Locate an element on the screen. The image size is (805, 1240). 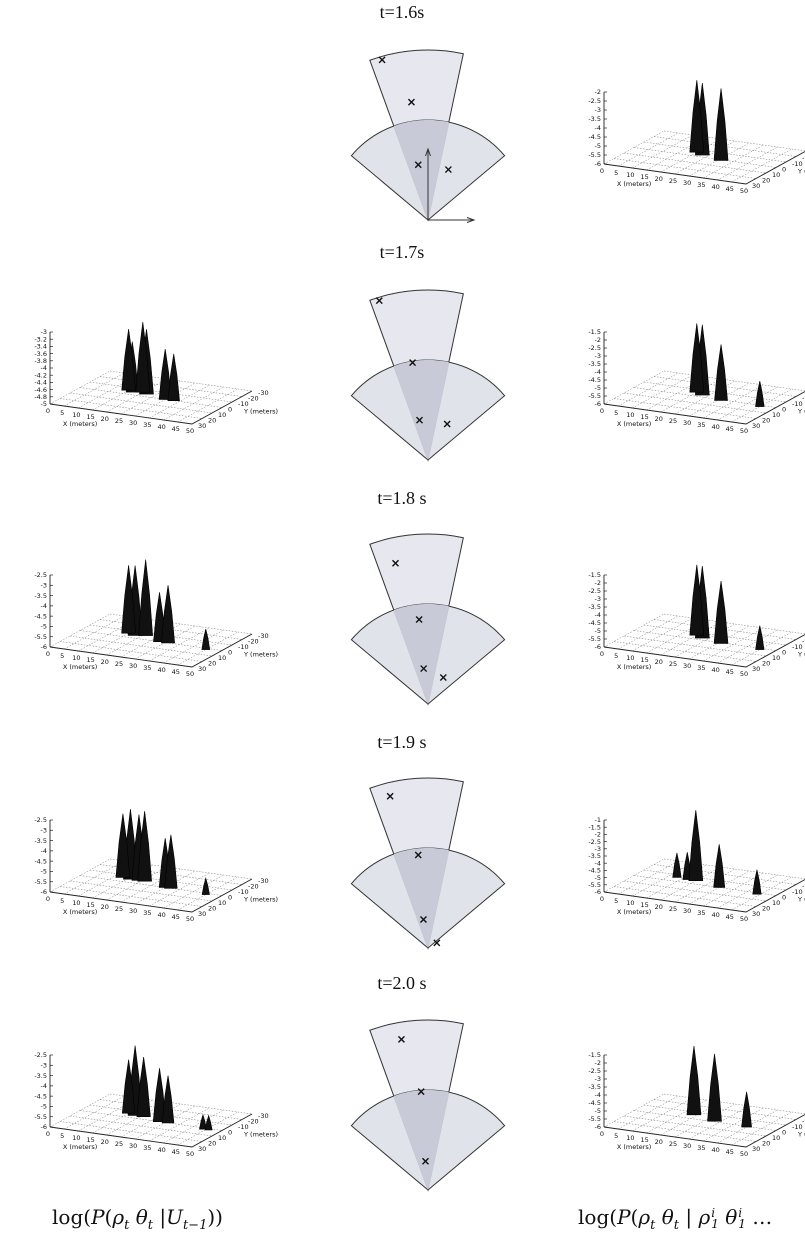
y-tick-label: 0 is located at coordinates (784, 653).